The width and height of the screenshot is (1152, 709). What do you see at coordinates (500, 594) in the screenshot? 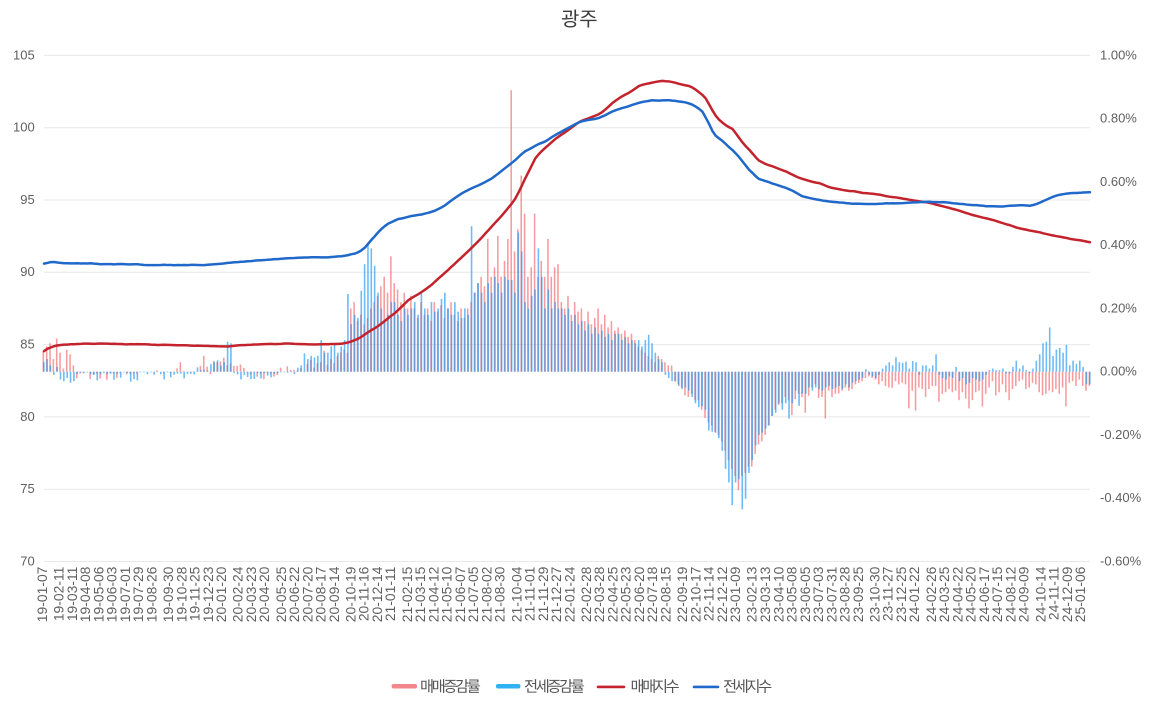
I see `svg-text: 21-08-30` at bounding box center [500, 594].